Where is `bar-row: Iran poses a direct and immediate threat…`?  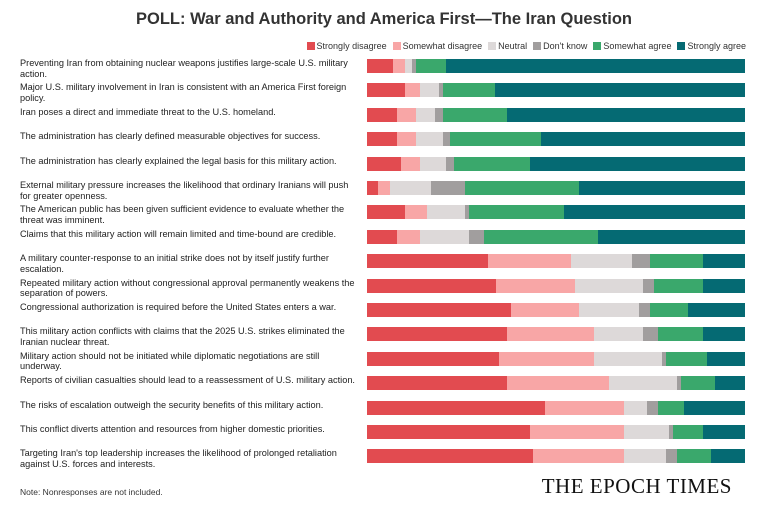 bar-row: Iran poses a direct and immediate threat… is located at coordinates (384, 119).